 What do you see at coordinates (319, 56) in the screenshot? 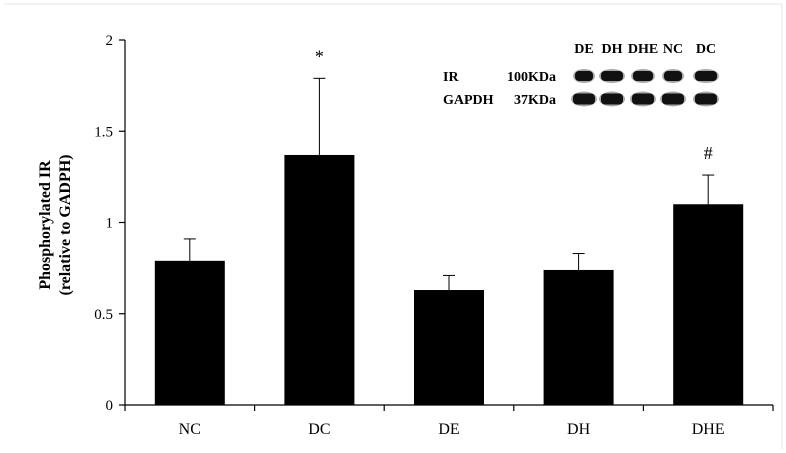
I see `significance-mark: *` at bounding box center [319, 56].